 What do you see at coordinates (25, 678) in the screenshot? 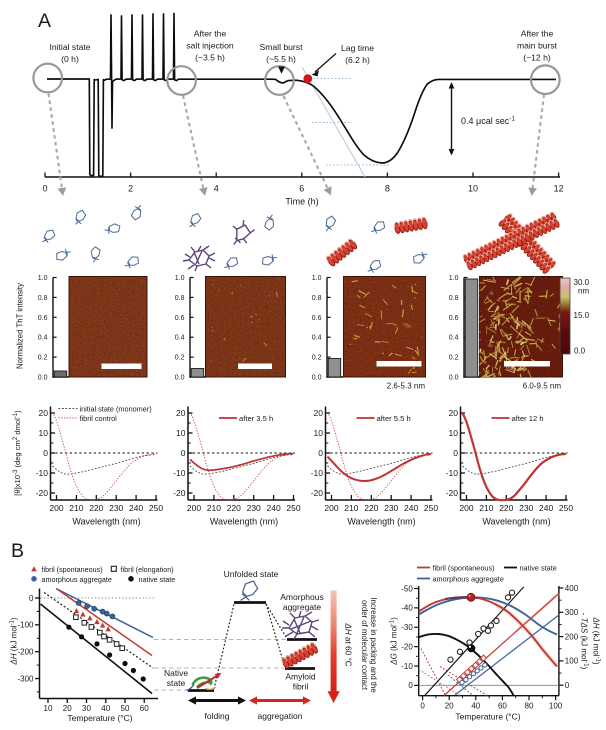
I see `svg-text: -300` at bounding box center [25, 678].